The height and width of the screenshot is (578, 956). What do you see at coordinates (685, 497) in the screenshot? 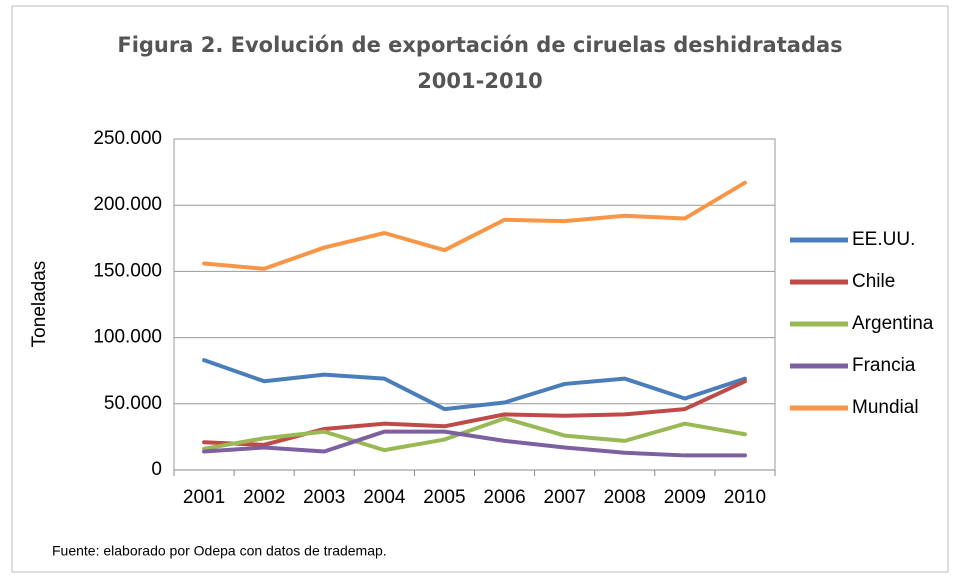
I see `x-tick-label: 2009` at bounding box center [685, 497].